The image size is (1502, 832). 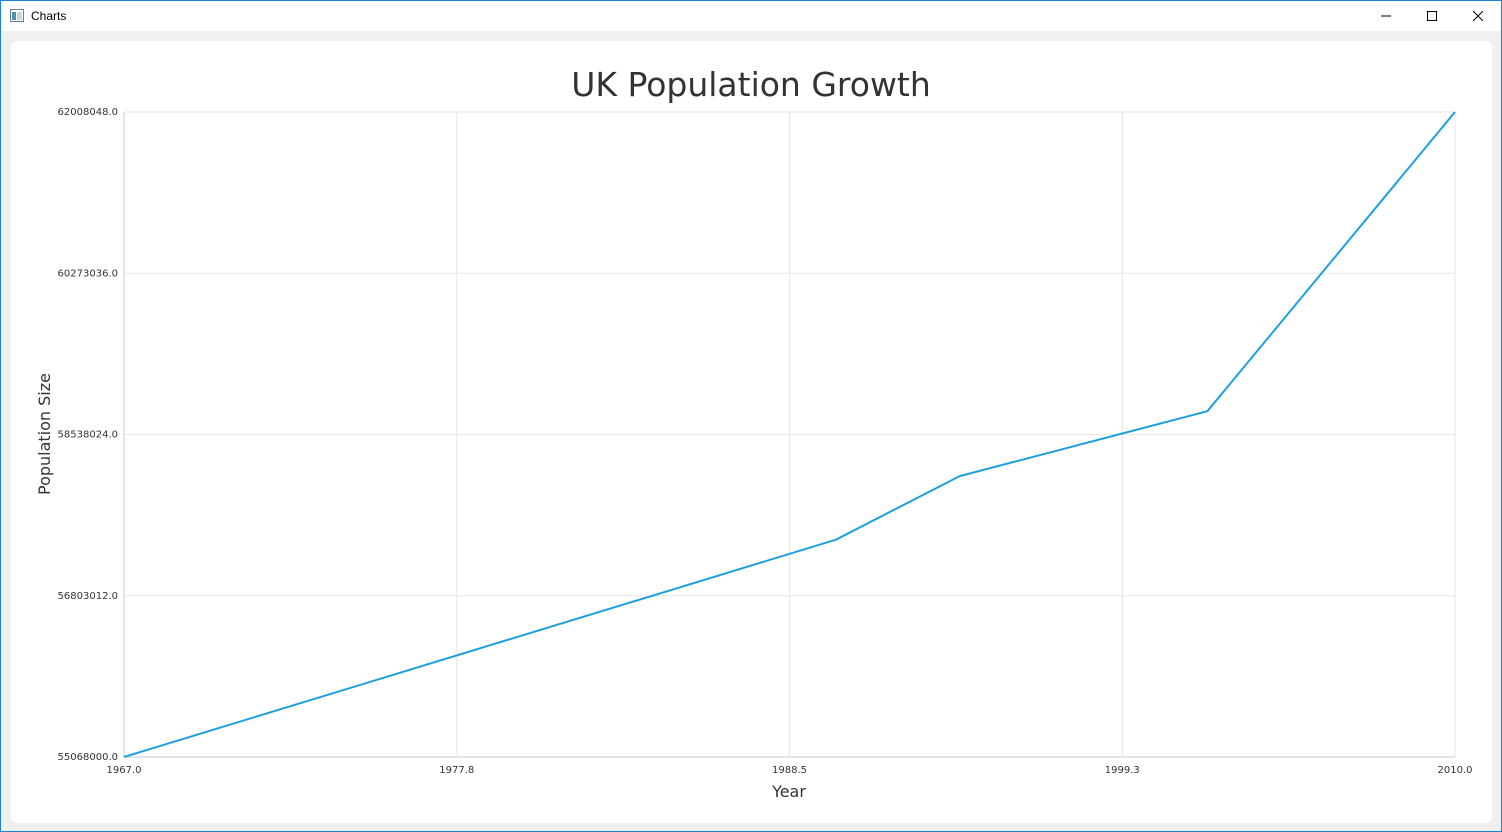 What do you see at coordinates (124, 770) in the screenshot?
I see `x-tick-label: 1967.0` at bounding box center [124, 770].